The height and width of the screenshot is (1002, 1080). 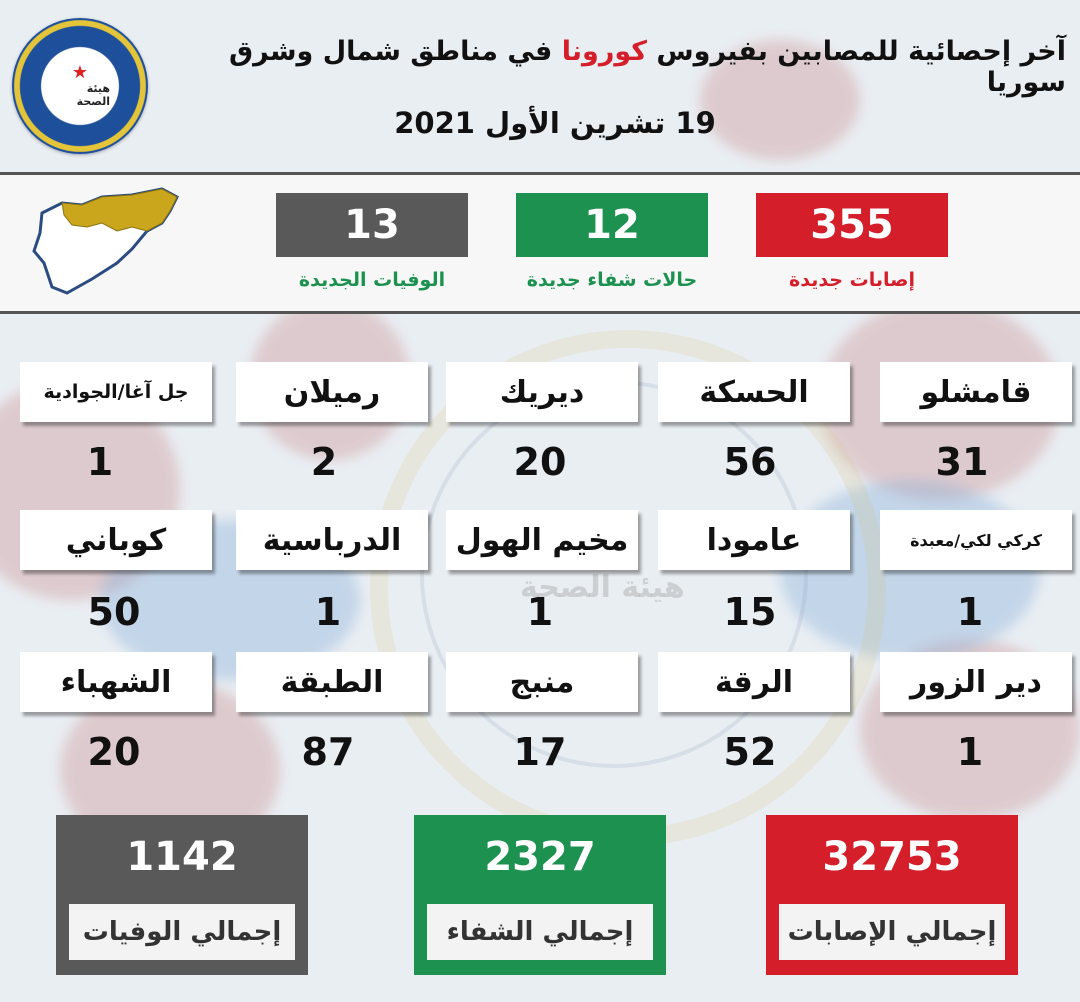 What do you see at coordinates (116, 540) in the screenshot?
I see `region-card-kobani: كوباني` at bounding box center [116, 540].